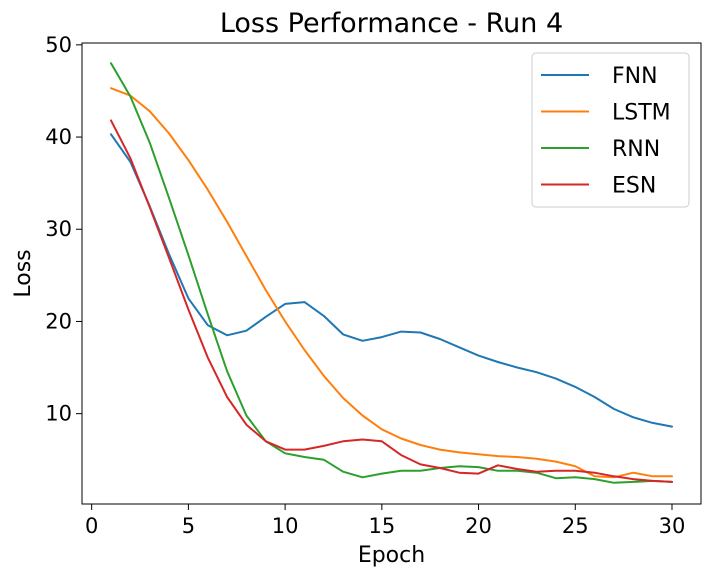 The height and width of the screenshot is (576, 711). What do you see at coordinates (23, 273) in the screenshot?
I see `y-axis-label: Loss` at bounding box center [23, 273].